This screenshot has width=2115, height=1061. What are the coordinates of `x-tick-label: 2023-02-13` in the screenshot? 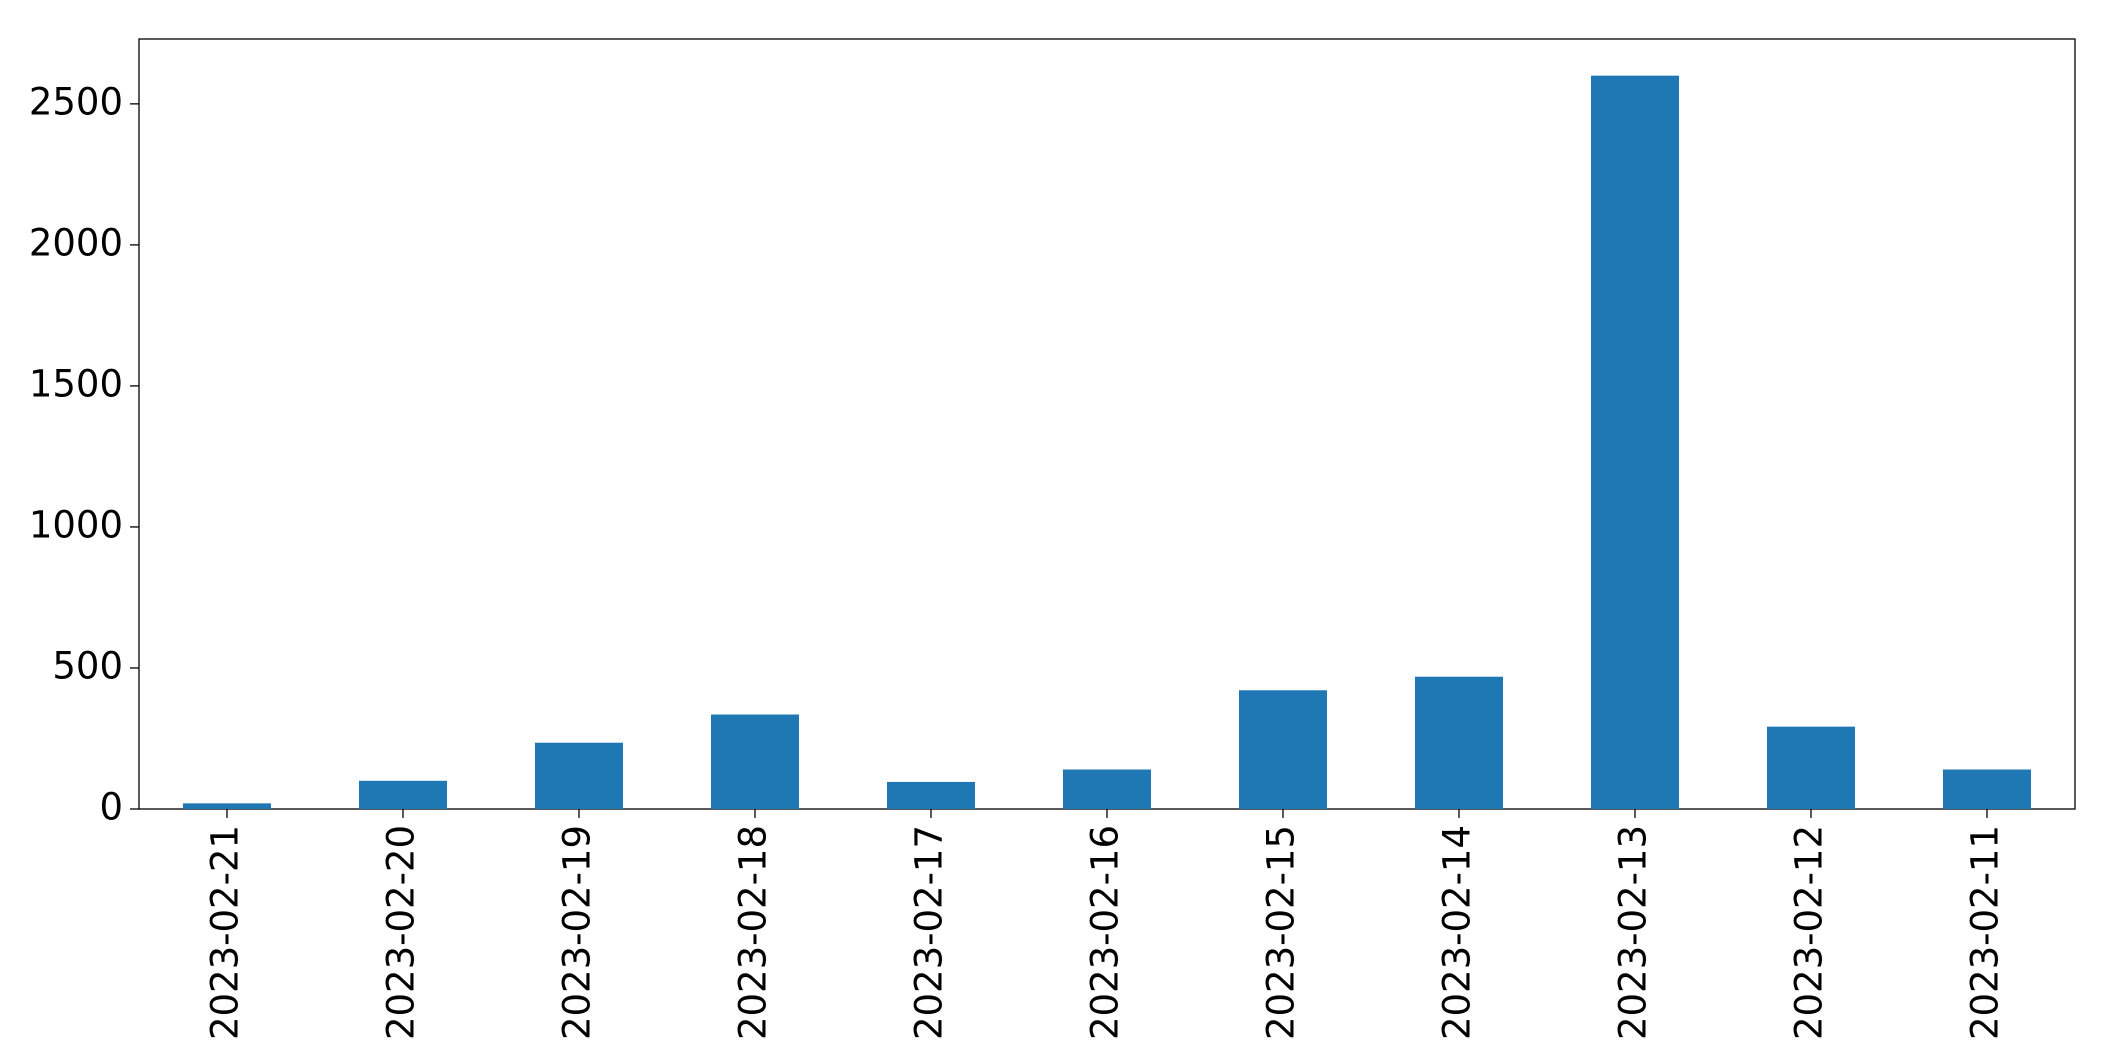 It's located at (1633, 932).